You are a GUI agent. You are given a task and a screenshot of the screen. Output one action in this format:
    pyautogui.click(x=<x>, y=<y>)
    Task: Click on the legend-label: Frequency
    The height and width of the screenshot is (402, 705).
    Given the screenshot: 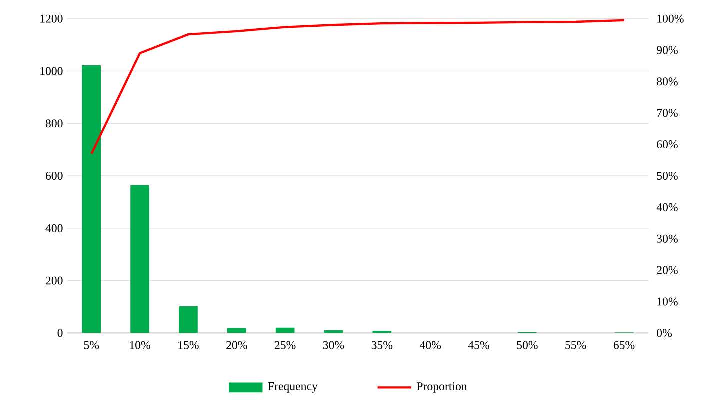 What is the action you would take?
    pyautogui.click(x=293, y=388)
    